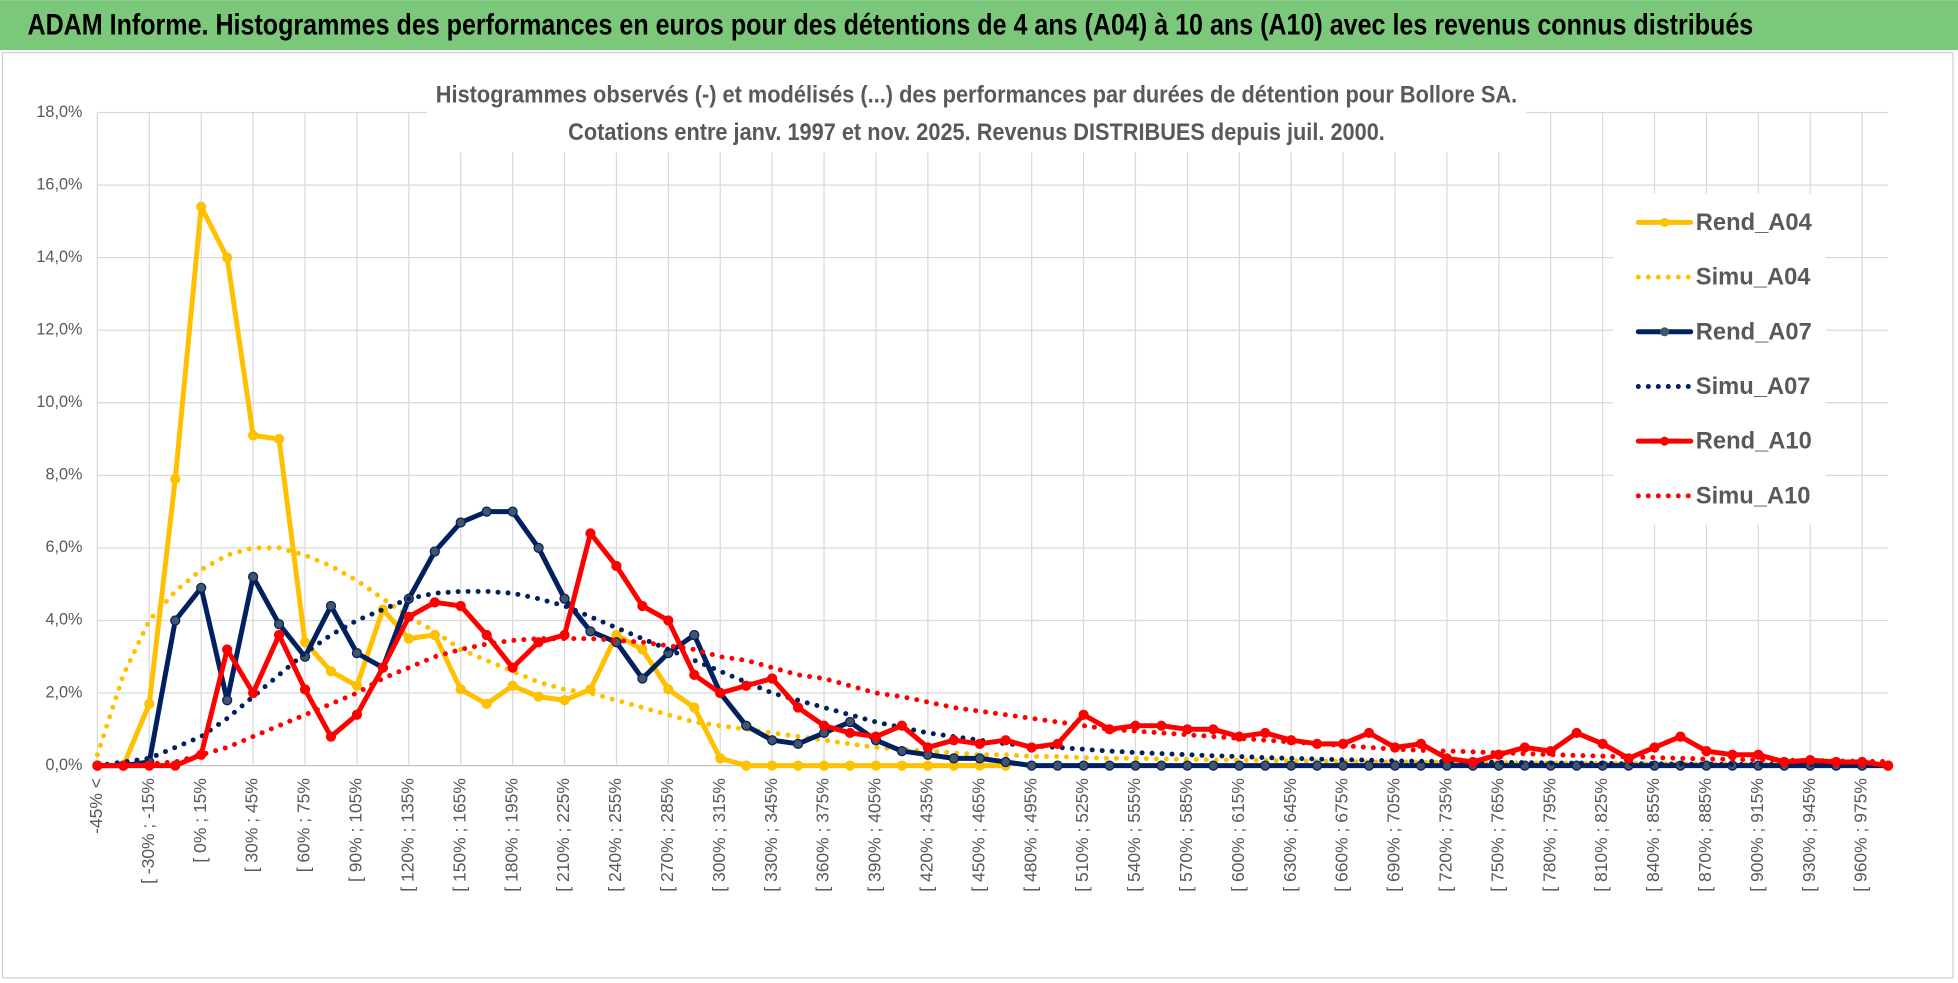 The image size is (1958, 983). Describe the element at coordinates (875, 835) in the screenshot. I see `x-tick-label: [ 390% ; 405%` at that location.